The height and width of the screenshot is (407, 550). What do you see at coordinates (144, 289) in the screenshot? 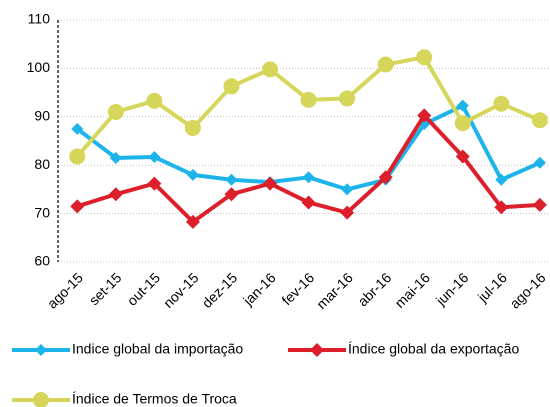
I see `x-tick-label: out-15` at bounding box center [144, 289].